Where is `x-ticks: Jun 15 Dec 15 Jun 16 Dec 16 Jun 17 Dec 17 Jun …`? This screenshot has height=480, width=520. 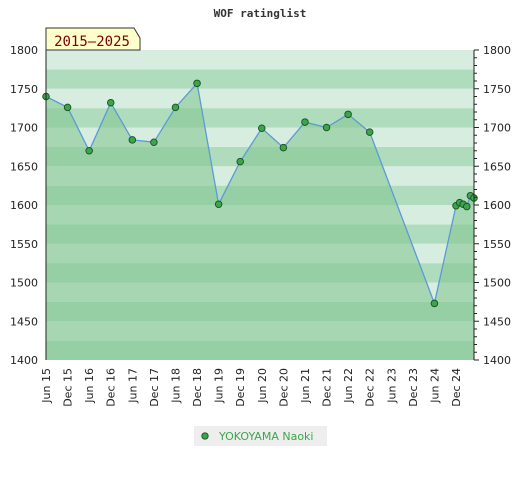
x-ticks: Jun 15 Dec 15 Jun 16 Dec 16 Jun 17 Dec 17 Jun … is located at coordinates (251, 387).